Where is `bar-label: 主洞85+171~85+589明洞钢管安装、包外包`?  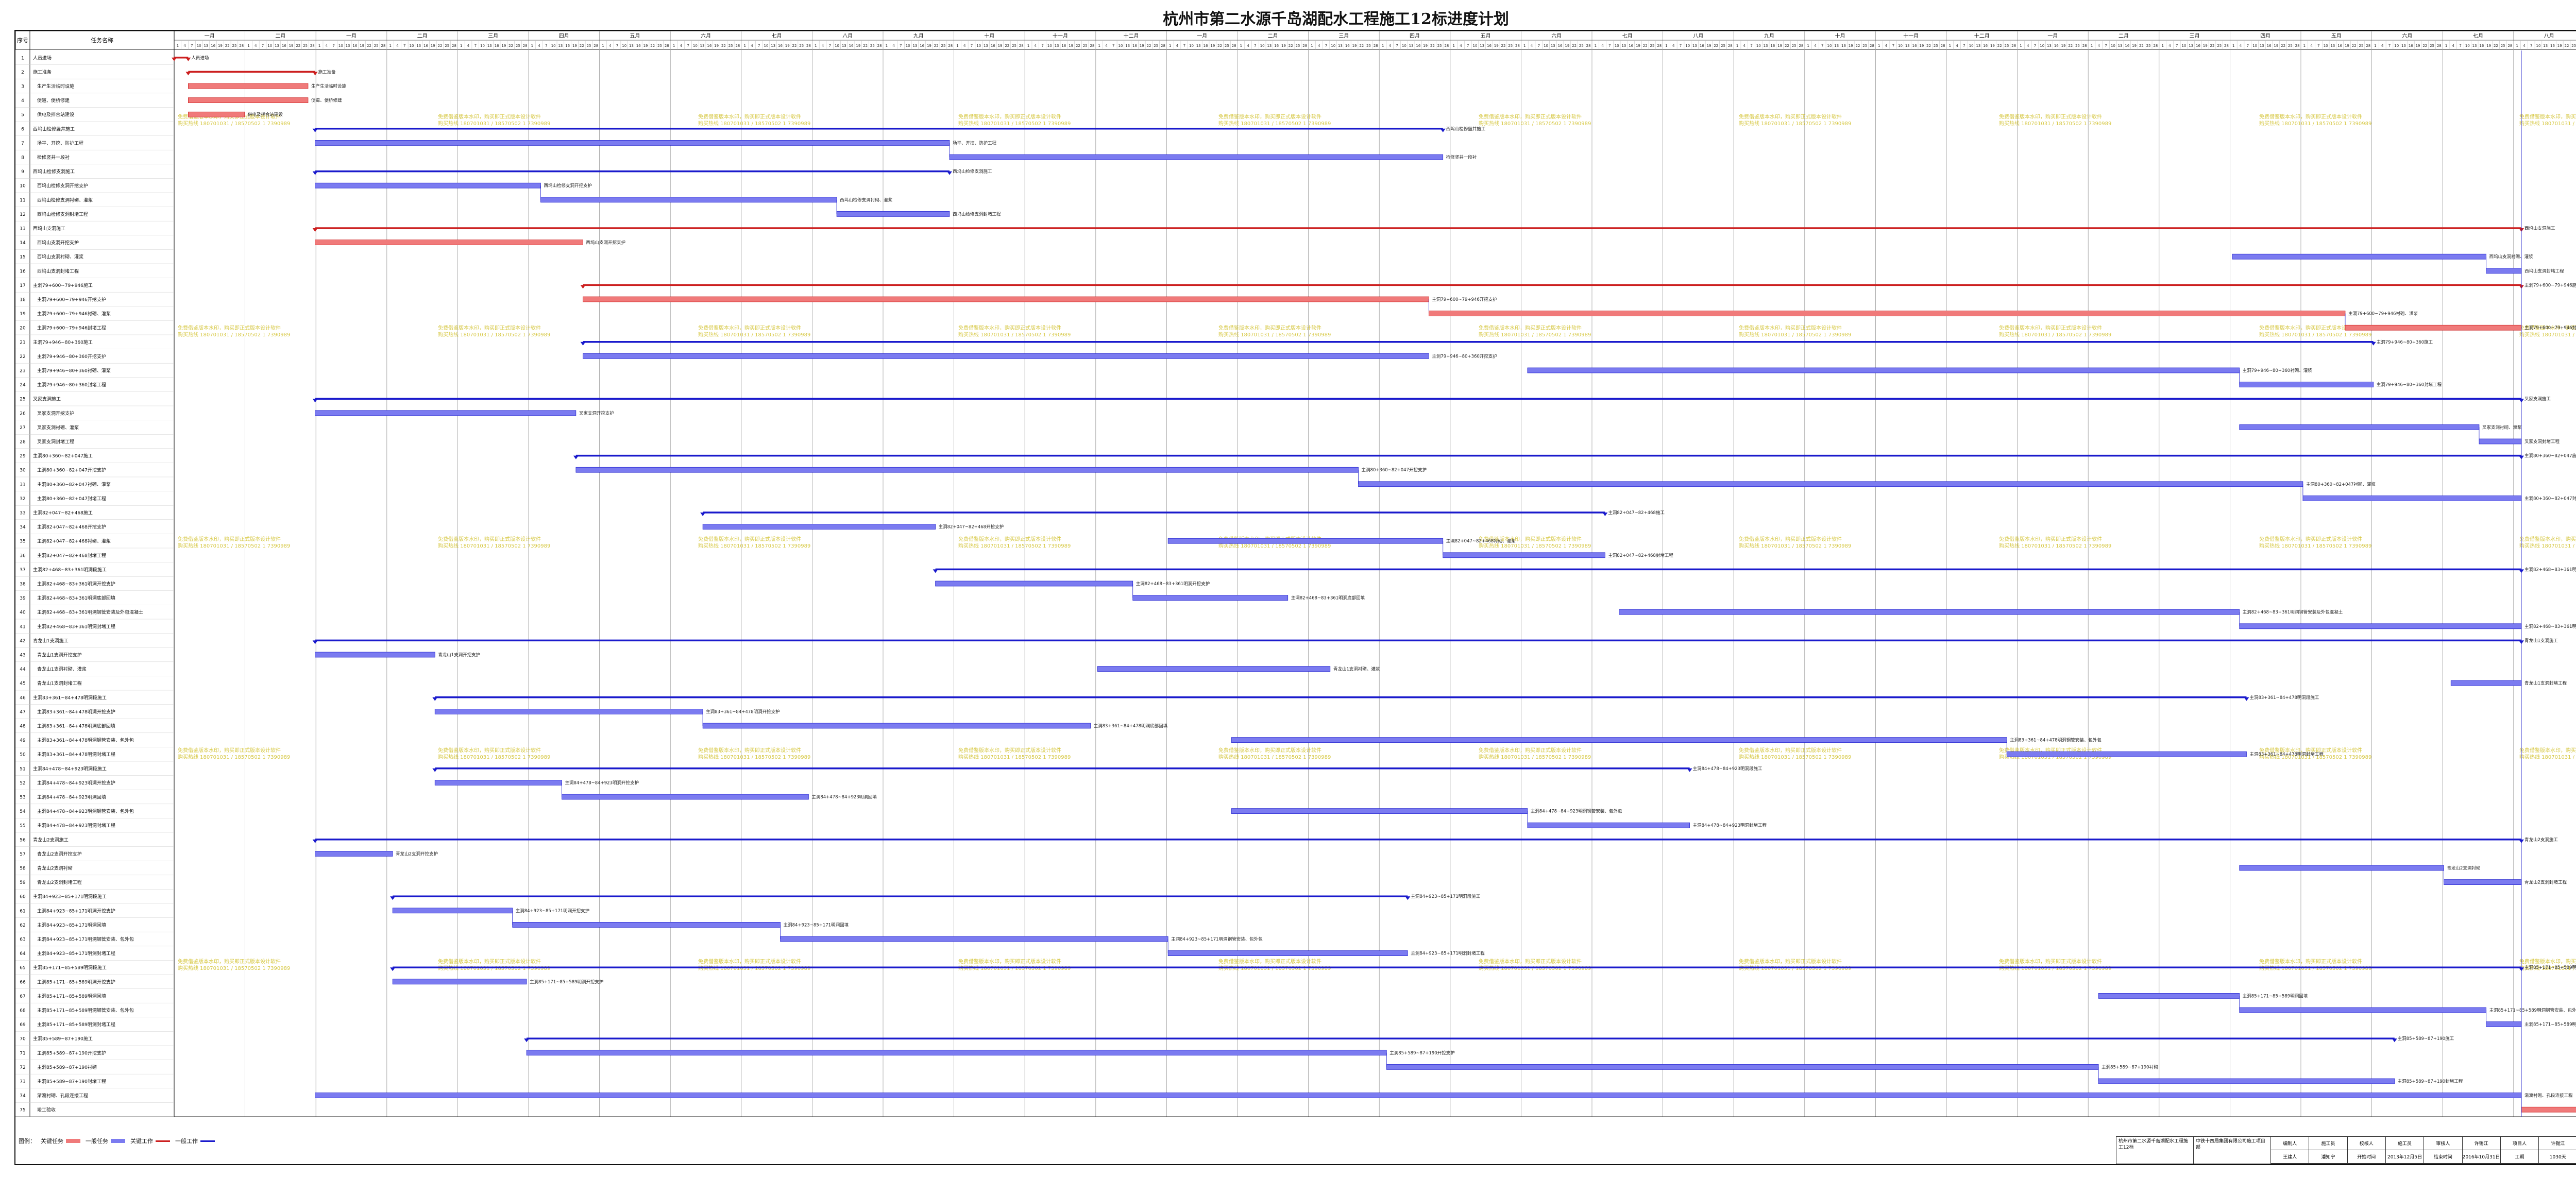
bar-label: 主洞85+171~85+589明洞钢管安装、包外包 is located at coordinates (2532, 1010).